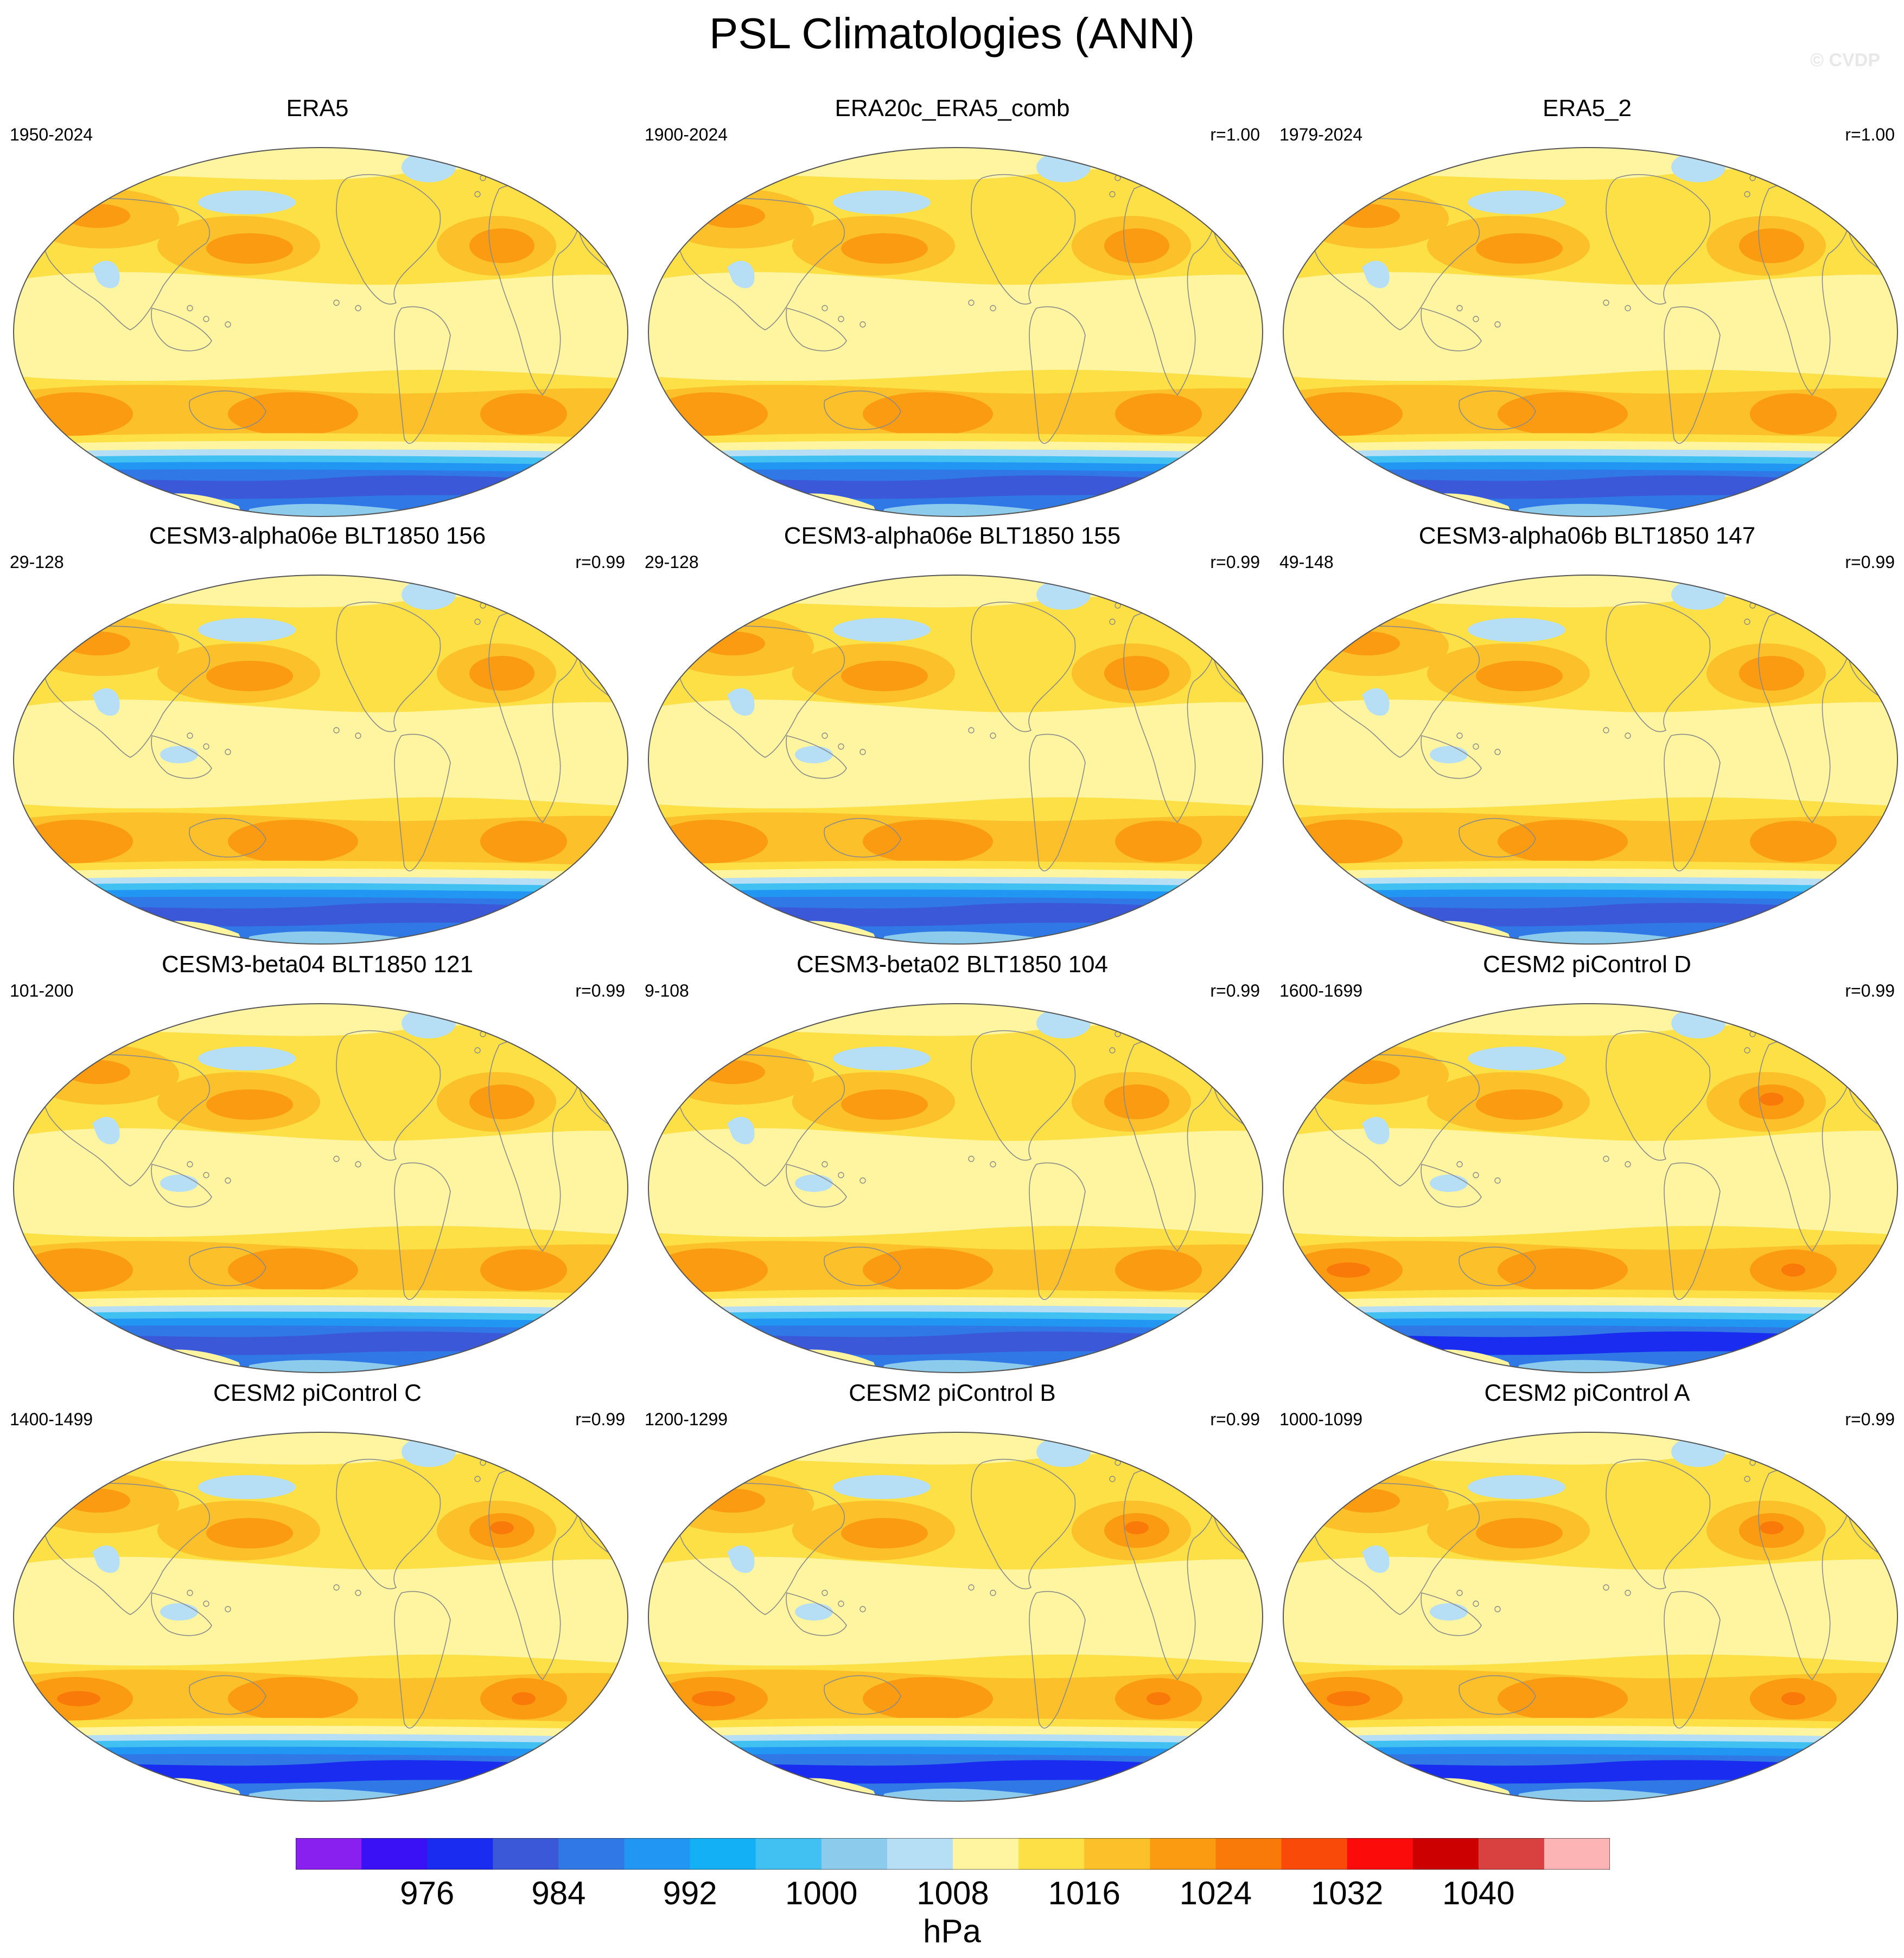  What do you see at coordinates (51, 1419) in the screenshot?
I see `panel-year-range: 1400-1499` at bounding box center [51, 1419].